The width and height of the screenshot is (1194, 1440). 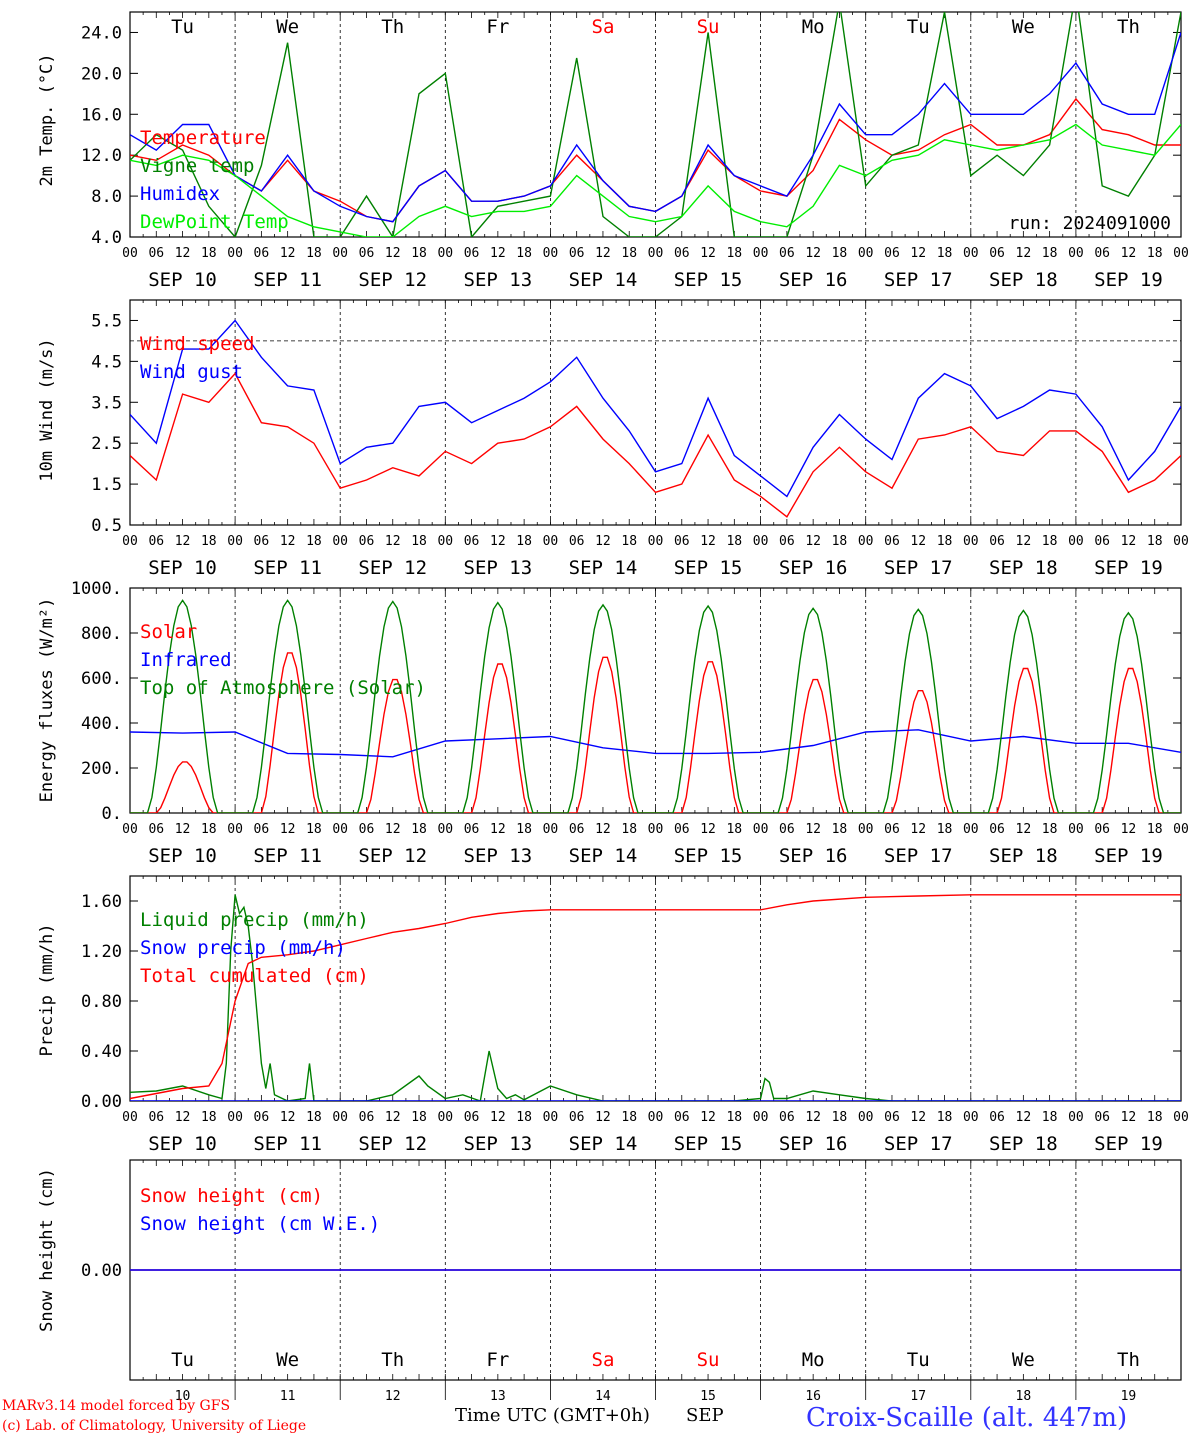 What do you see at coordinates (967, 1418) in the screenshot?
I see `station-label: Croix-Scaille (alt. 447m)` at bounding box center [967, 1418].